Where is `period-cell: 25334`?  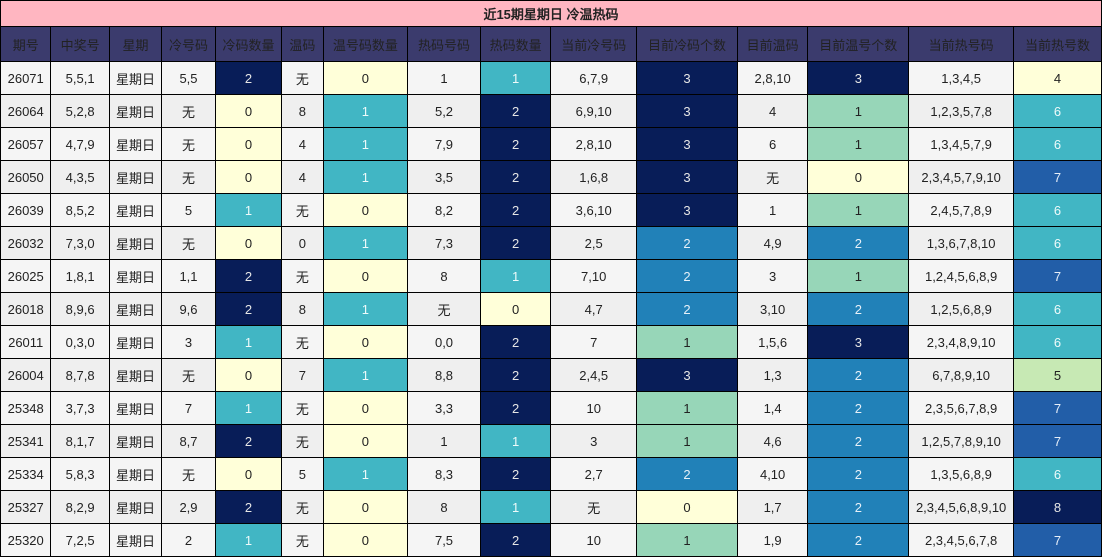
period-cell: 25334 is located at coordinates (26, 474).